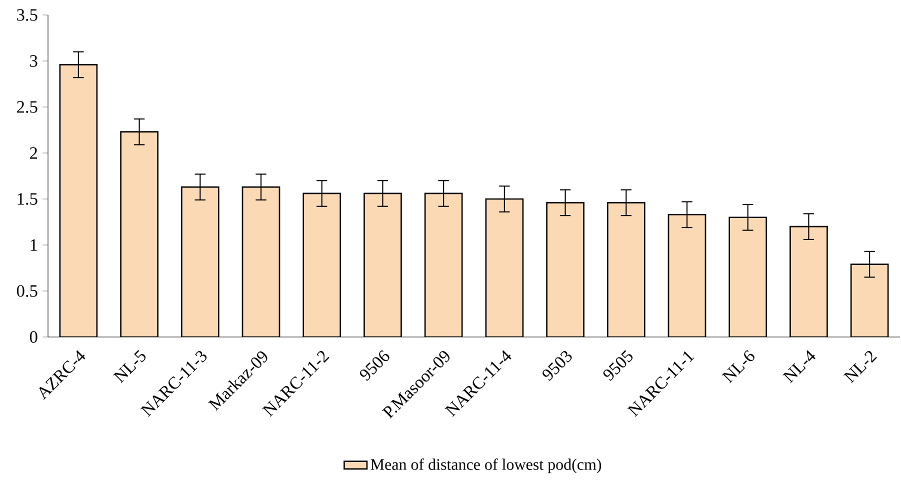  What do you see at coordinates (486, 466) in the screenshot?
I see `legend-label: Mean of distance of lowest pod(cm)` at bounding box center [486, 466].